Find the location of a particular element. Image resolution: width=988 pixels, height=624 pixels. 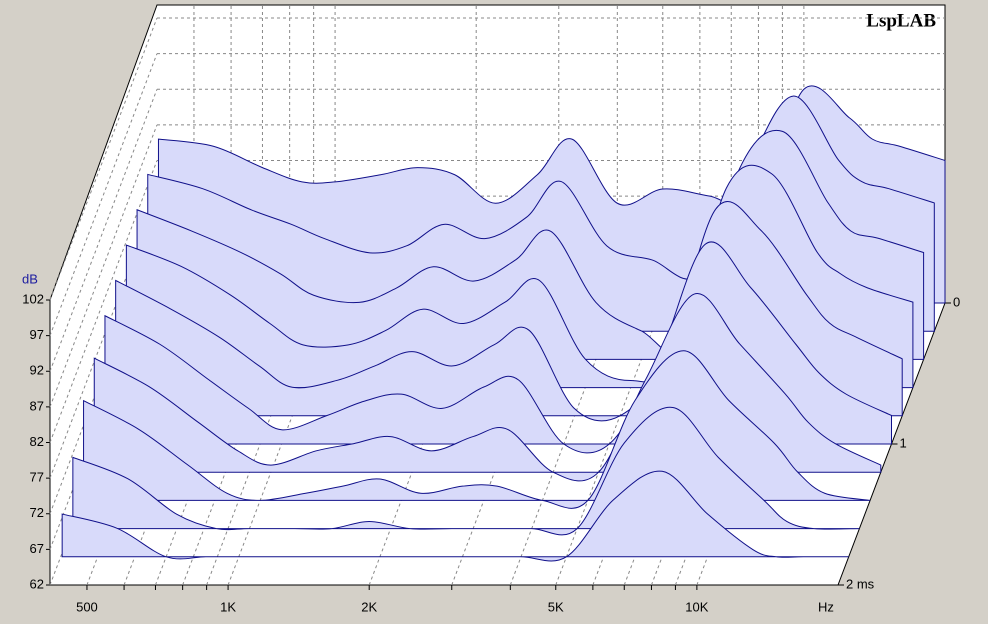

y-tick-label: 87 is located at coordinates (37, 405).